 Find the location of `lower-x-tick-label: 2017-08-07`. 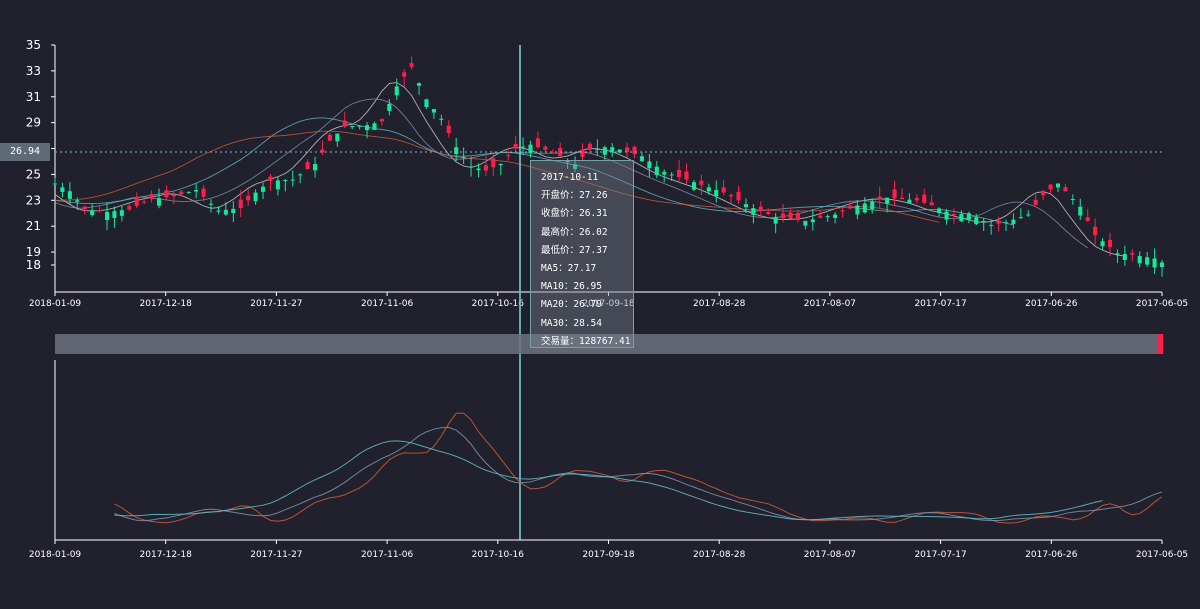

lower-x-tick-label: 2017-08-07 is located at coordinates (830, 555).